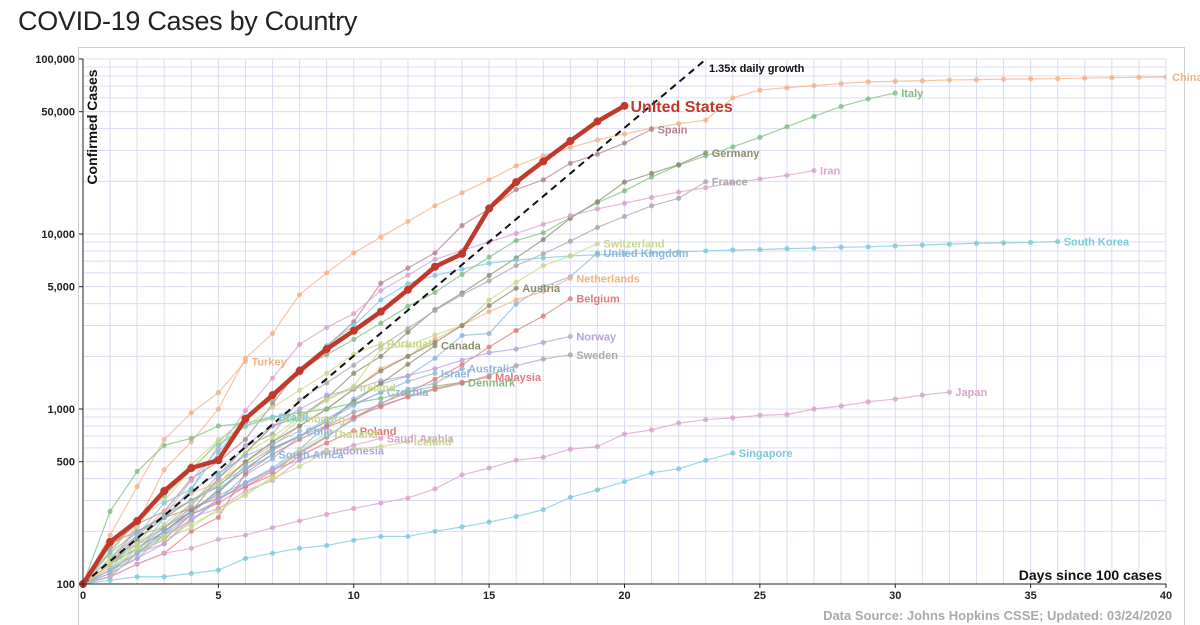 The image size is (1200, 625). I want to click on series-point-south-africa, so click(218, 489).